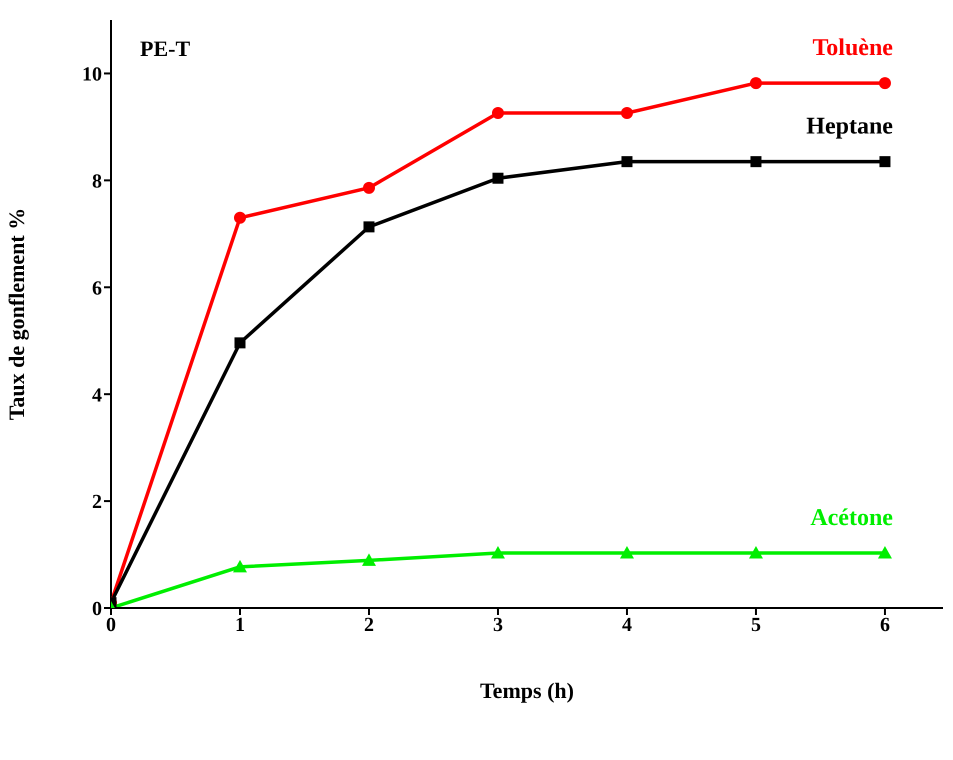  I want to click on y-tick-label: 2, so click(97, 502).